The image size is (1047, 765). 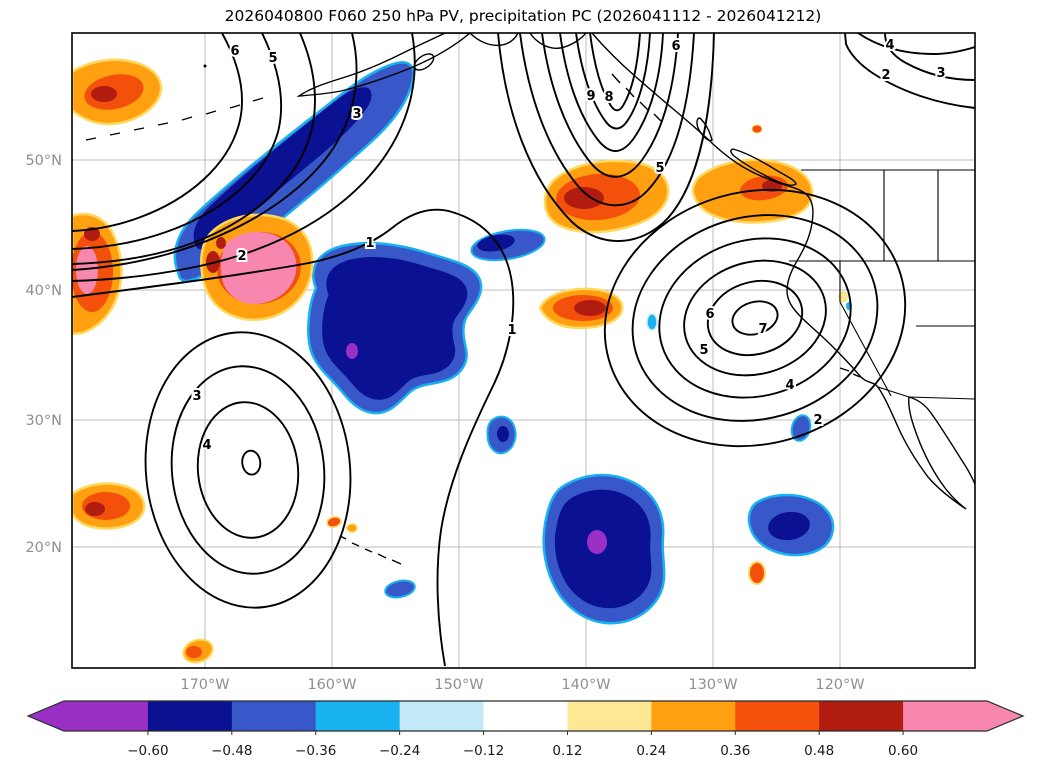 I want to click on x-axis-tick-labels: 170°W 160°W 150°W 140°W 130°W 120°W, so click(x=522, y=685).